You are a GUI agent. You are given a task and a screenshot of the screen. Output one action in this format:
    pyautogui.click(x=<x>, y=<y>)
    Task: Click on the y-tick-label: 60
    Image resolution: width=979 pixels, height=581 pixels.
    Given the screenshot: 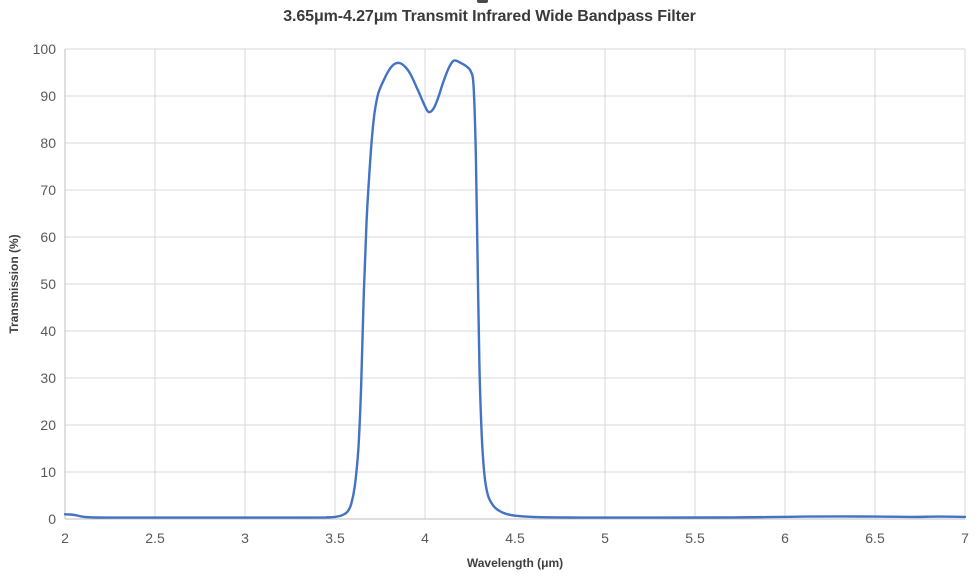 What is the action you would take?
    pyautogui.click(x=48, y=237)
    